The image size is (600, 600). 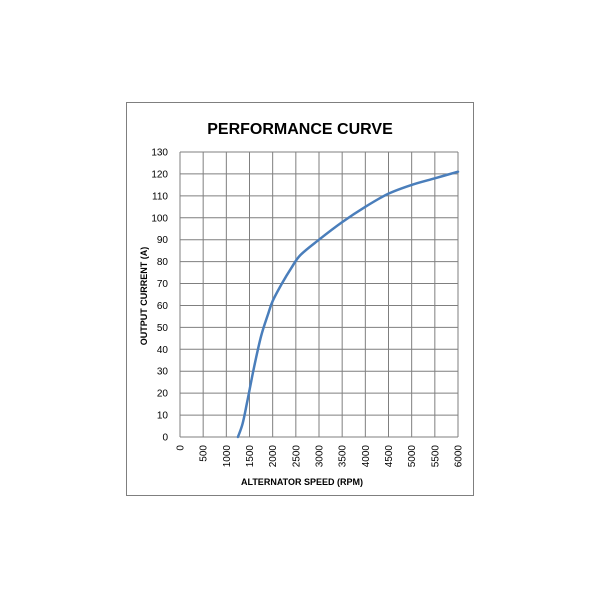 What do you see at coordinates (159, 296) in the screenshot?
I see `y-tick-labels: 0 10 20 30 40 50 60 70 80 90 100 110 120 130` at bounding box center [159, 296].